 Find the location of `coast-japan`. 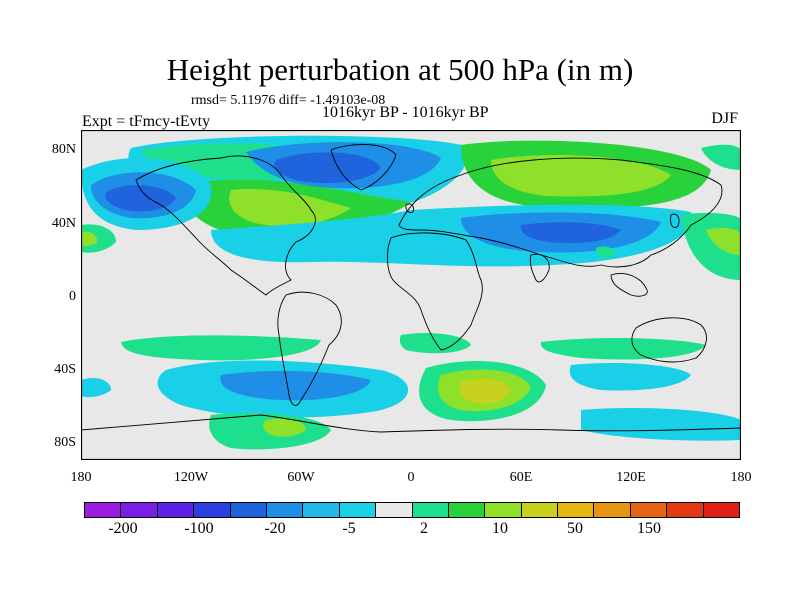

coast-japan is located at coordinates (675, 220).